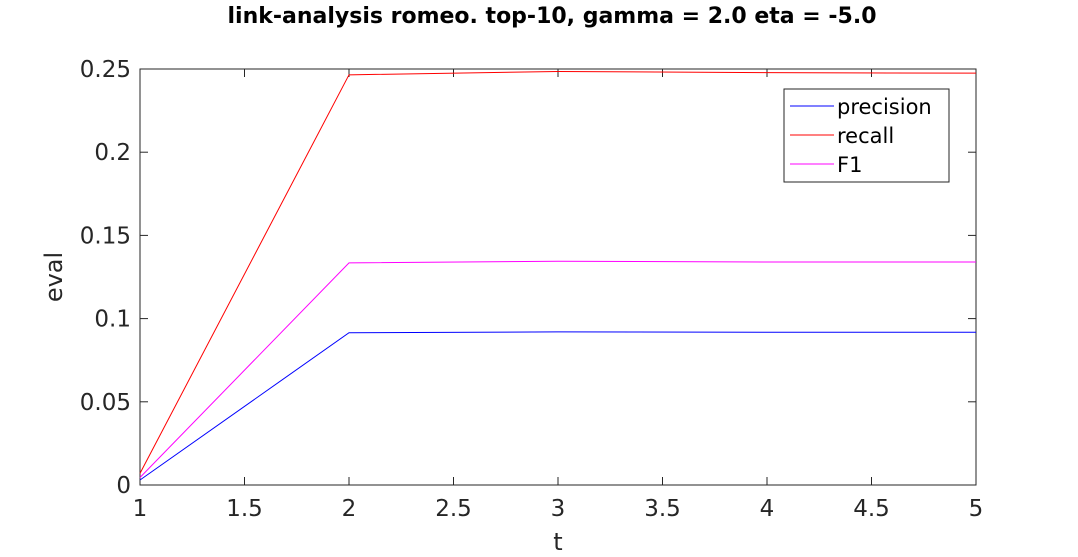 The width and height of the screenshot is (1078, 557). I want to click on y-tick-label: 0.2, so click(112, 153).